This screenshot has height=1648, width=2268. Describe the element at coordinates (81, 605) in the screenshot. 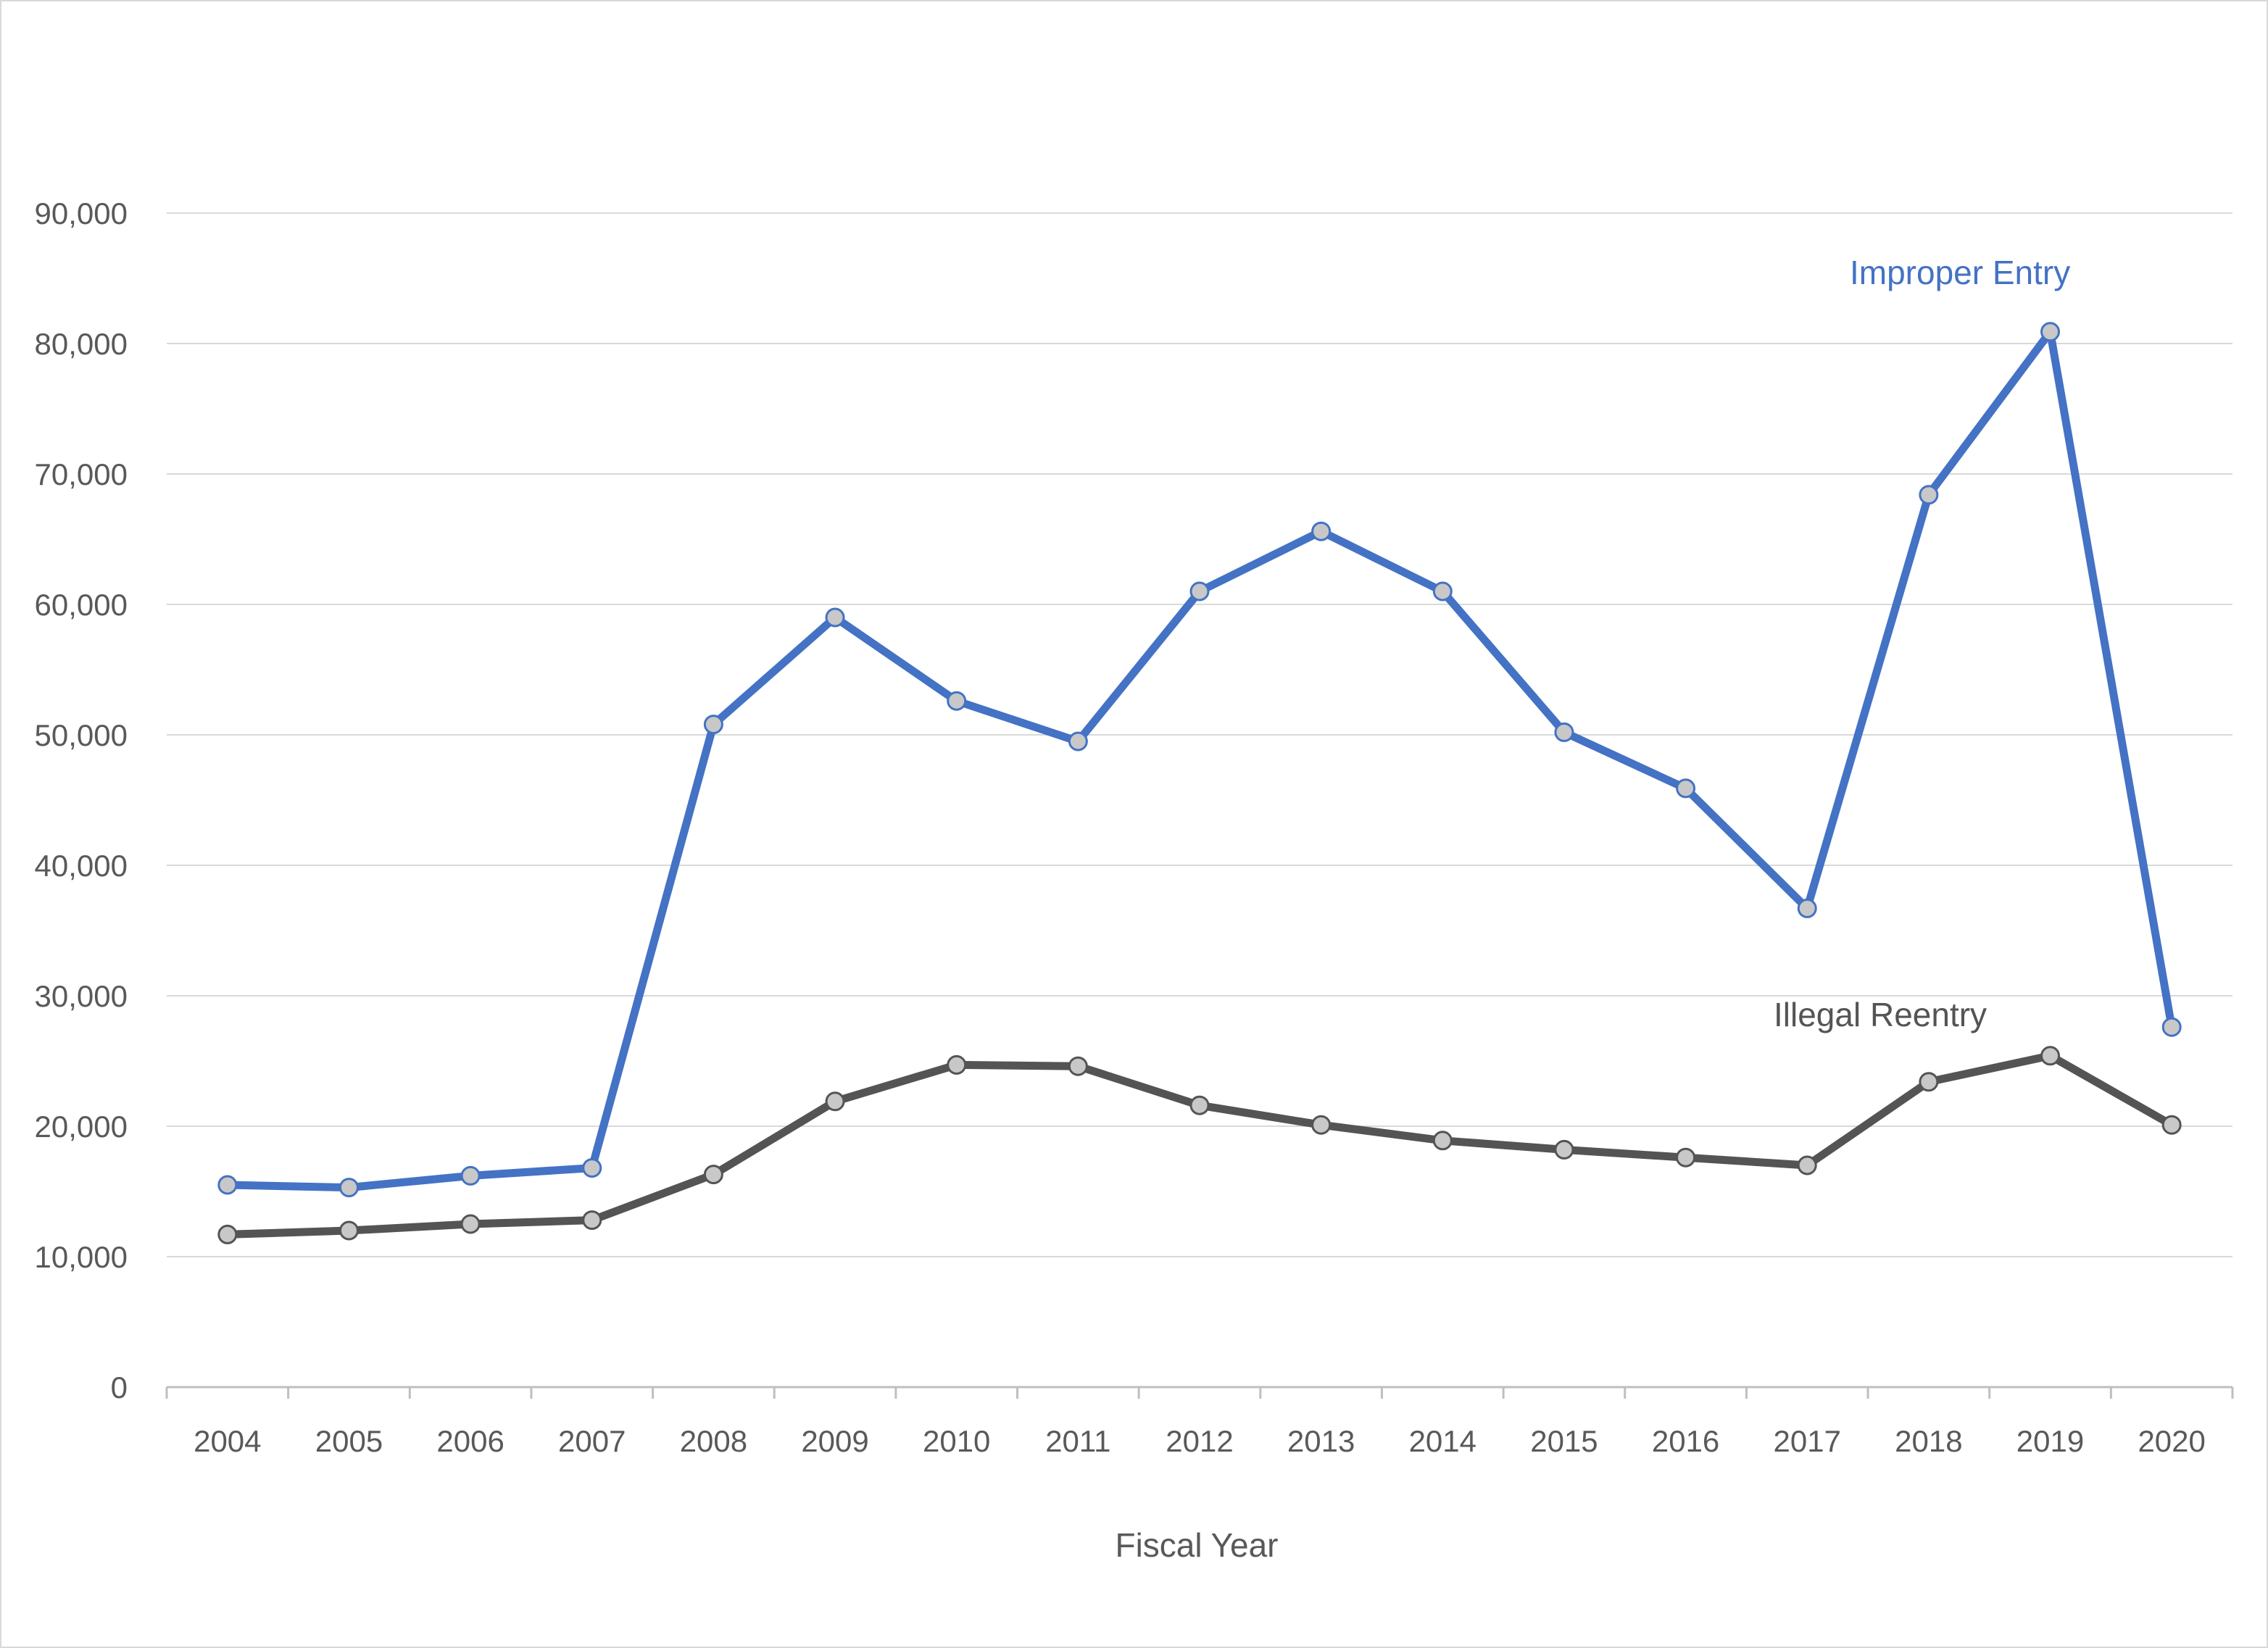

I see `y-tick-label: 60,000` at that location.